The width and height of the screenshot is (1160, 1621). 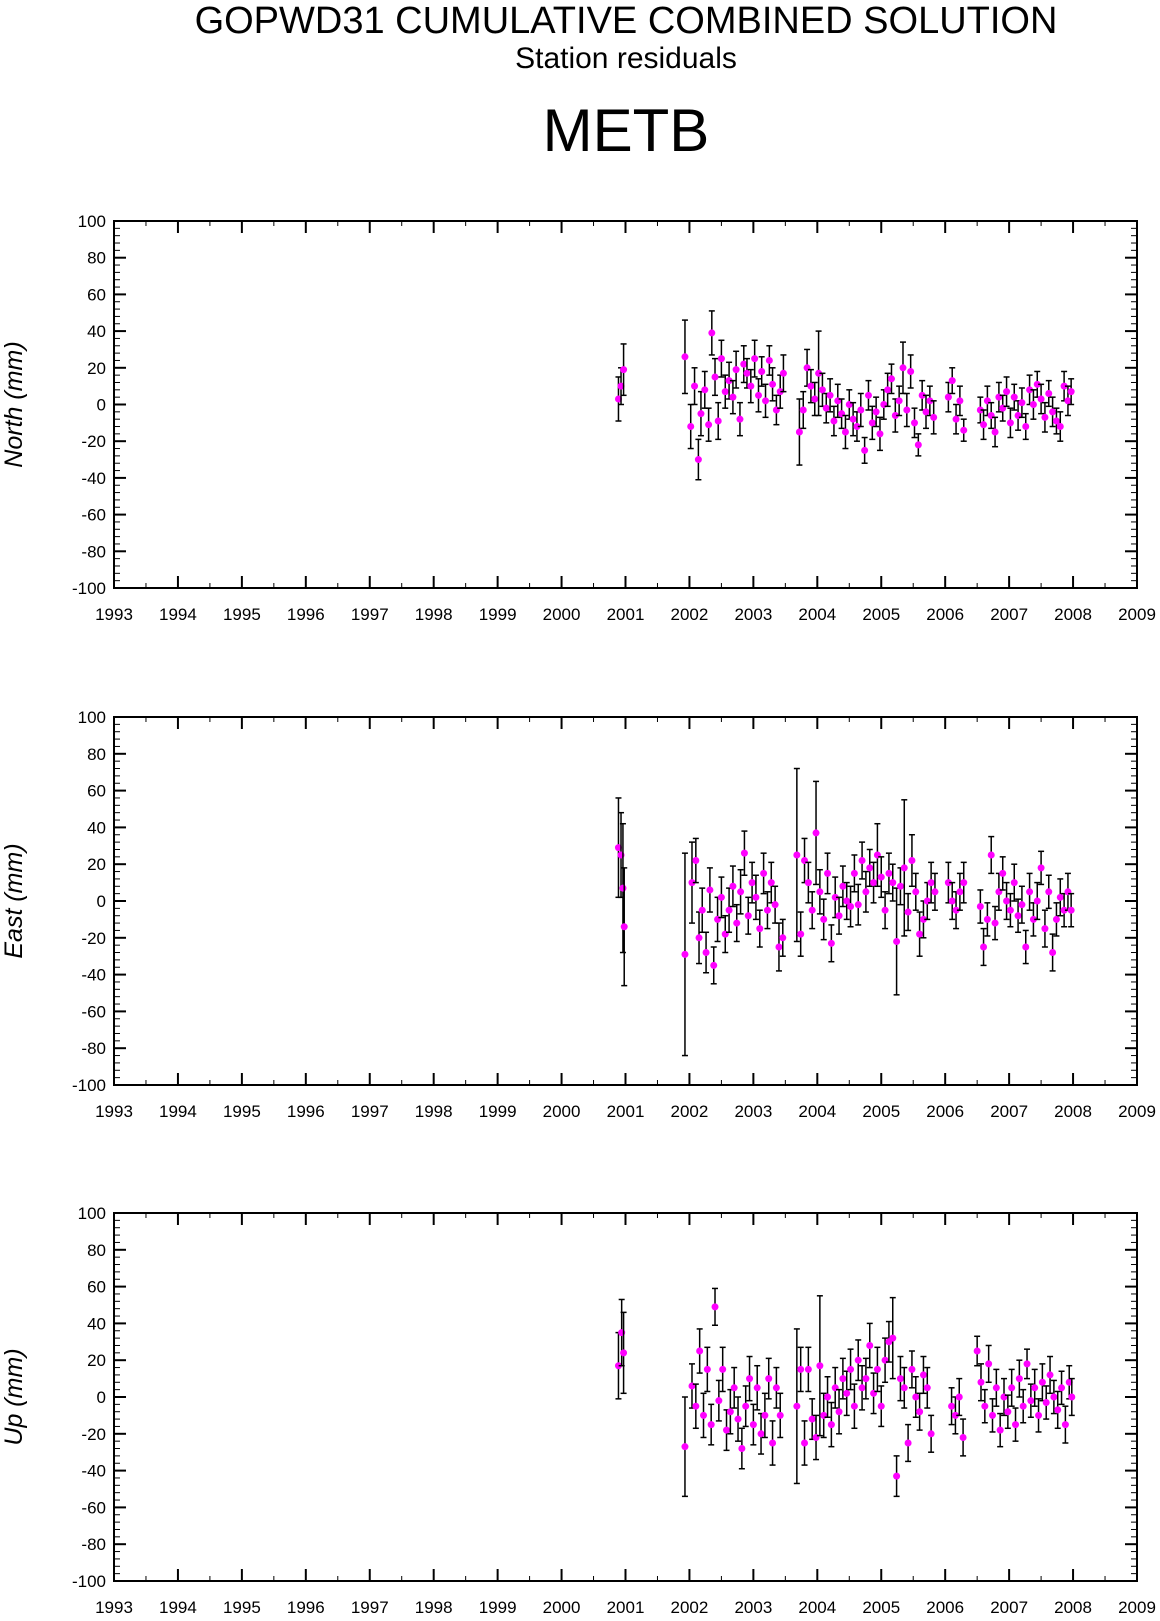 I want to click on x-tick-label: 1999, so click(x=498, y=1607).